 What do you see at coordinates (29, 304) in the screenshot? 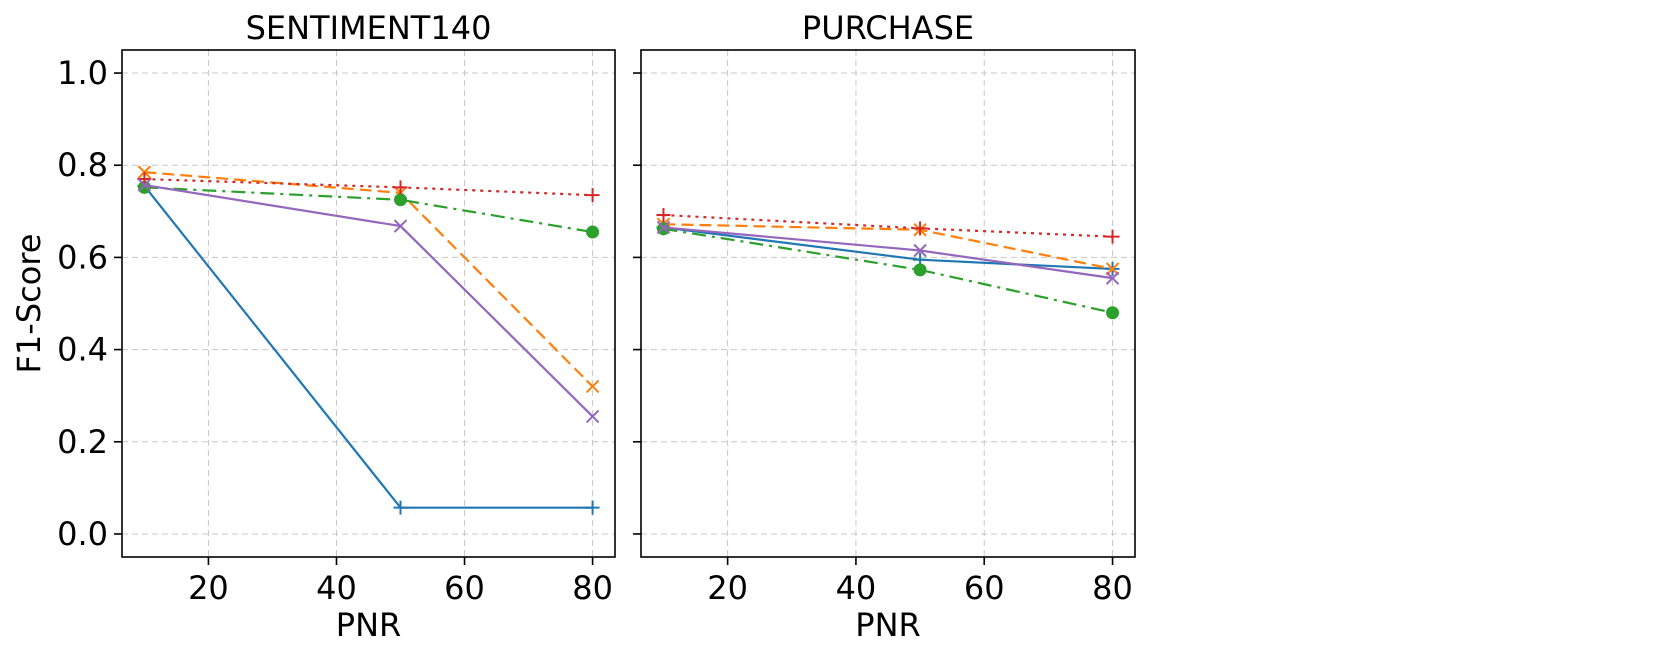
I see `y-axis-label: F1-Score` at bounding box center [29, 304].